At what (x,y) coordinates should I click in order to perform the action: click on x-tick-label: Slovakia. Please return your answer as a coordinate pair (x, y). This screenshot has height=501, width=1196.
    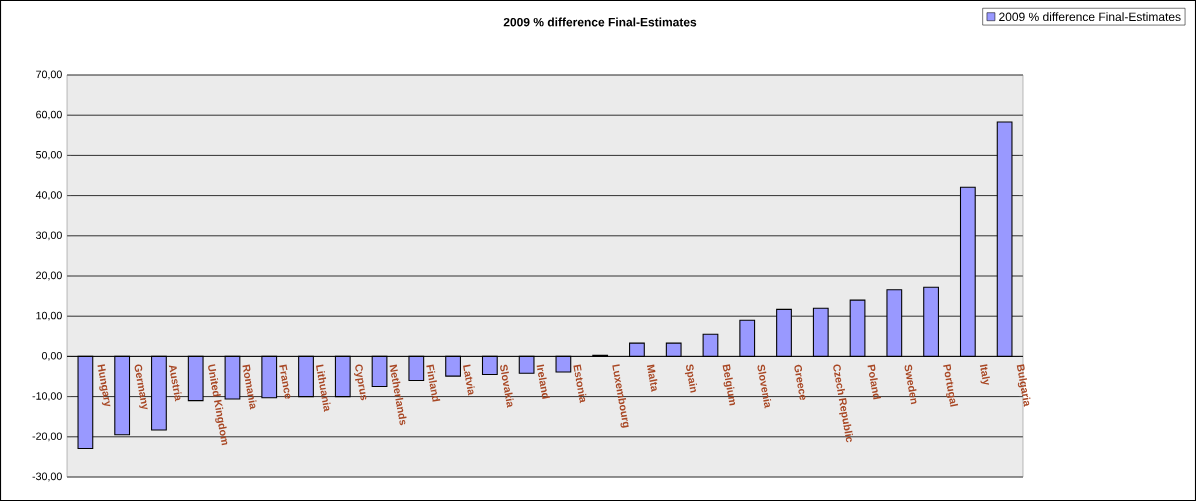
    Looking at the image, I should click on (507, 386).